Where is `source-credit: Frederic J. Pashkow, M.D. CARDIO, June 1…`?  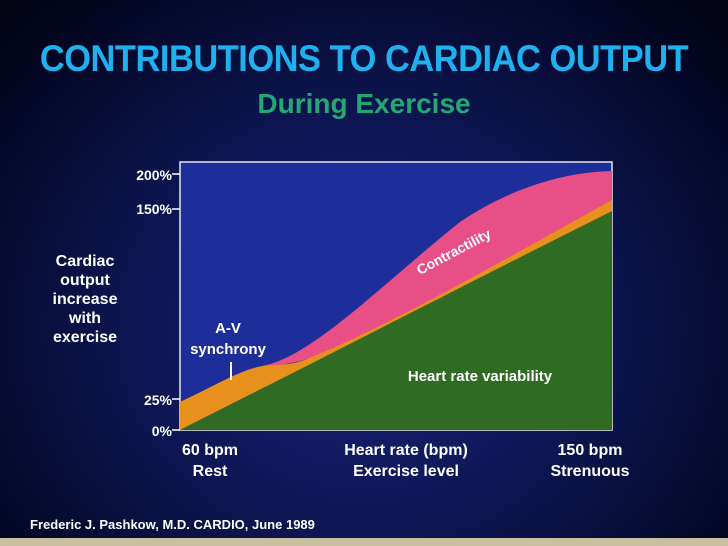 source-credit: Frederic J. Pashkow, M.D. CARDIO, June 1… is located at coordinates (172, 524).